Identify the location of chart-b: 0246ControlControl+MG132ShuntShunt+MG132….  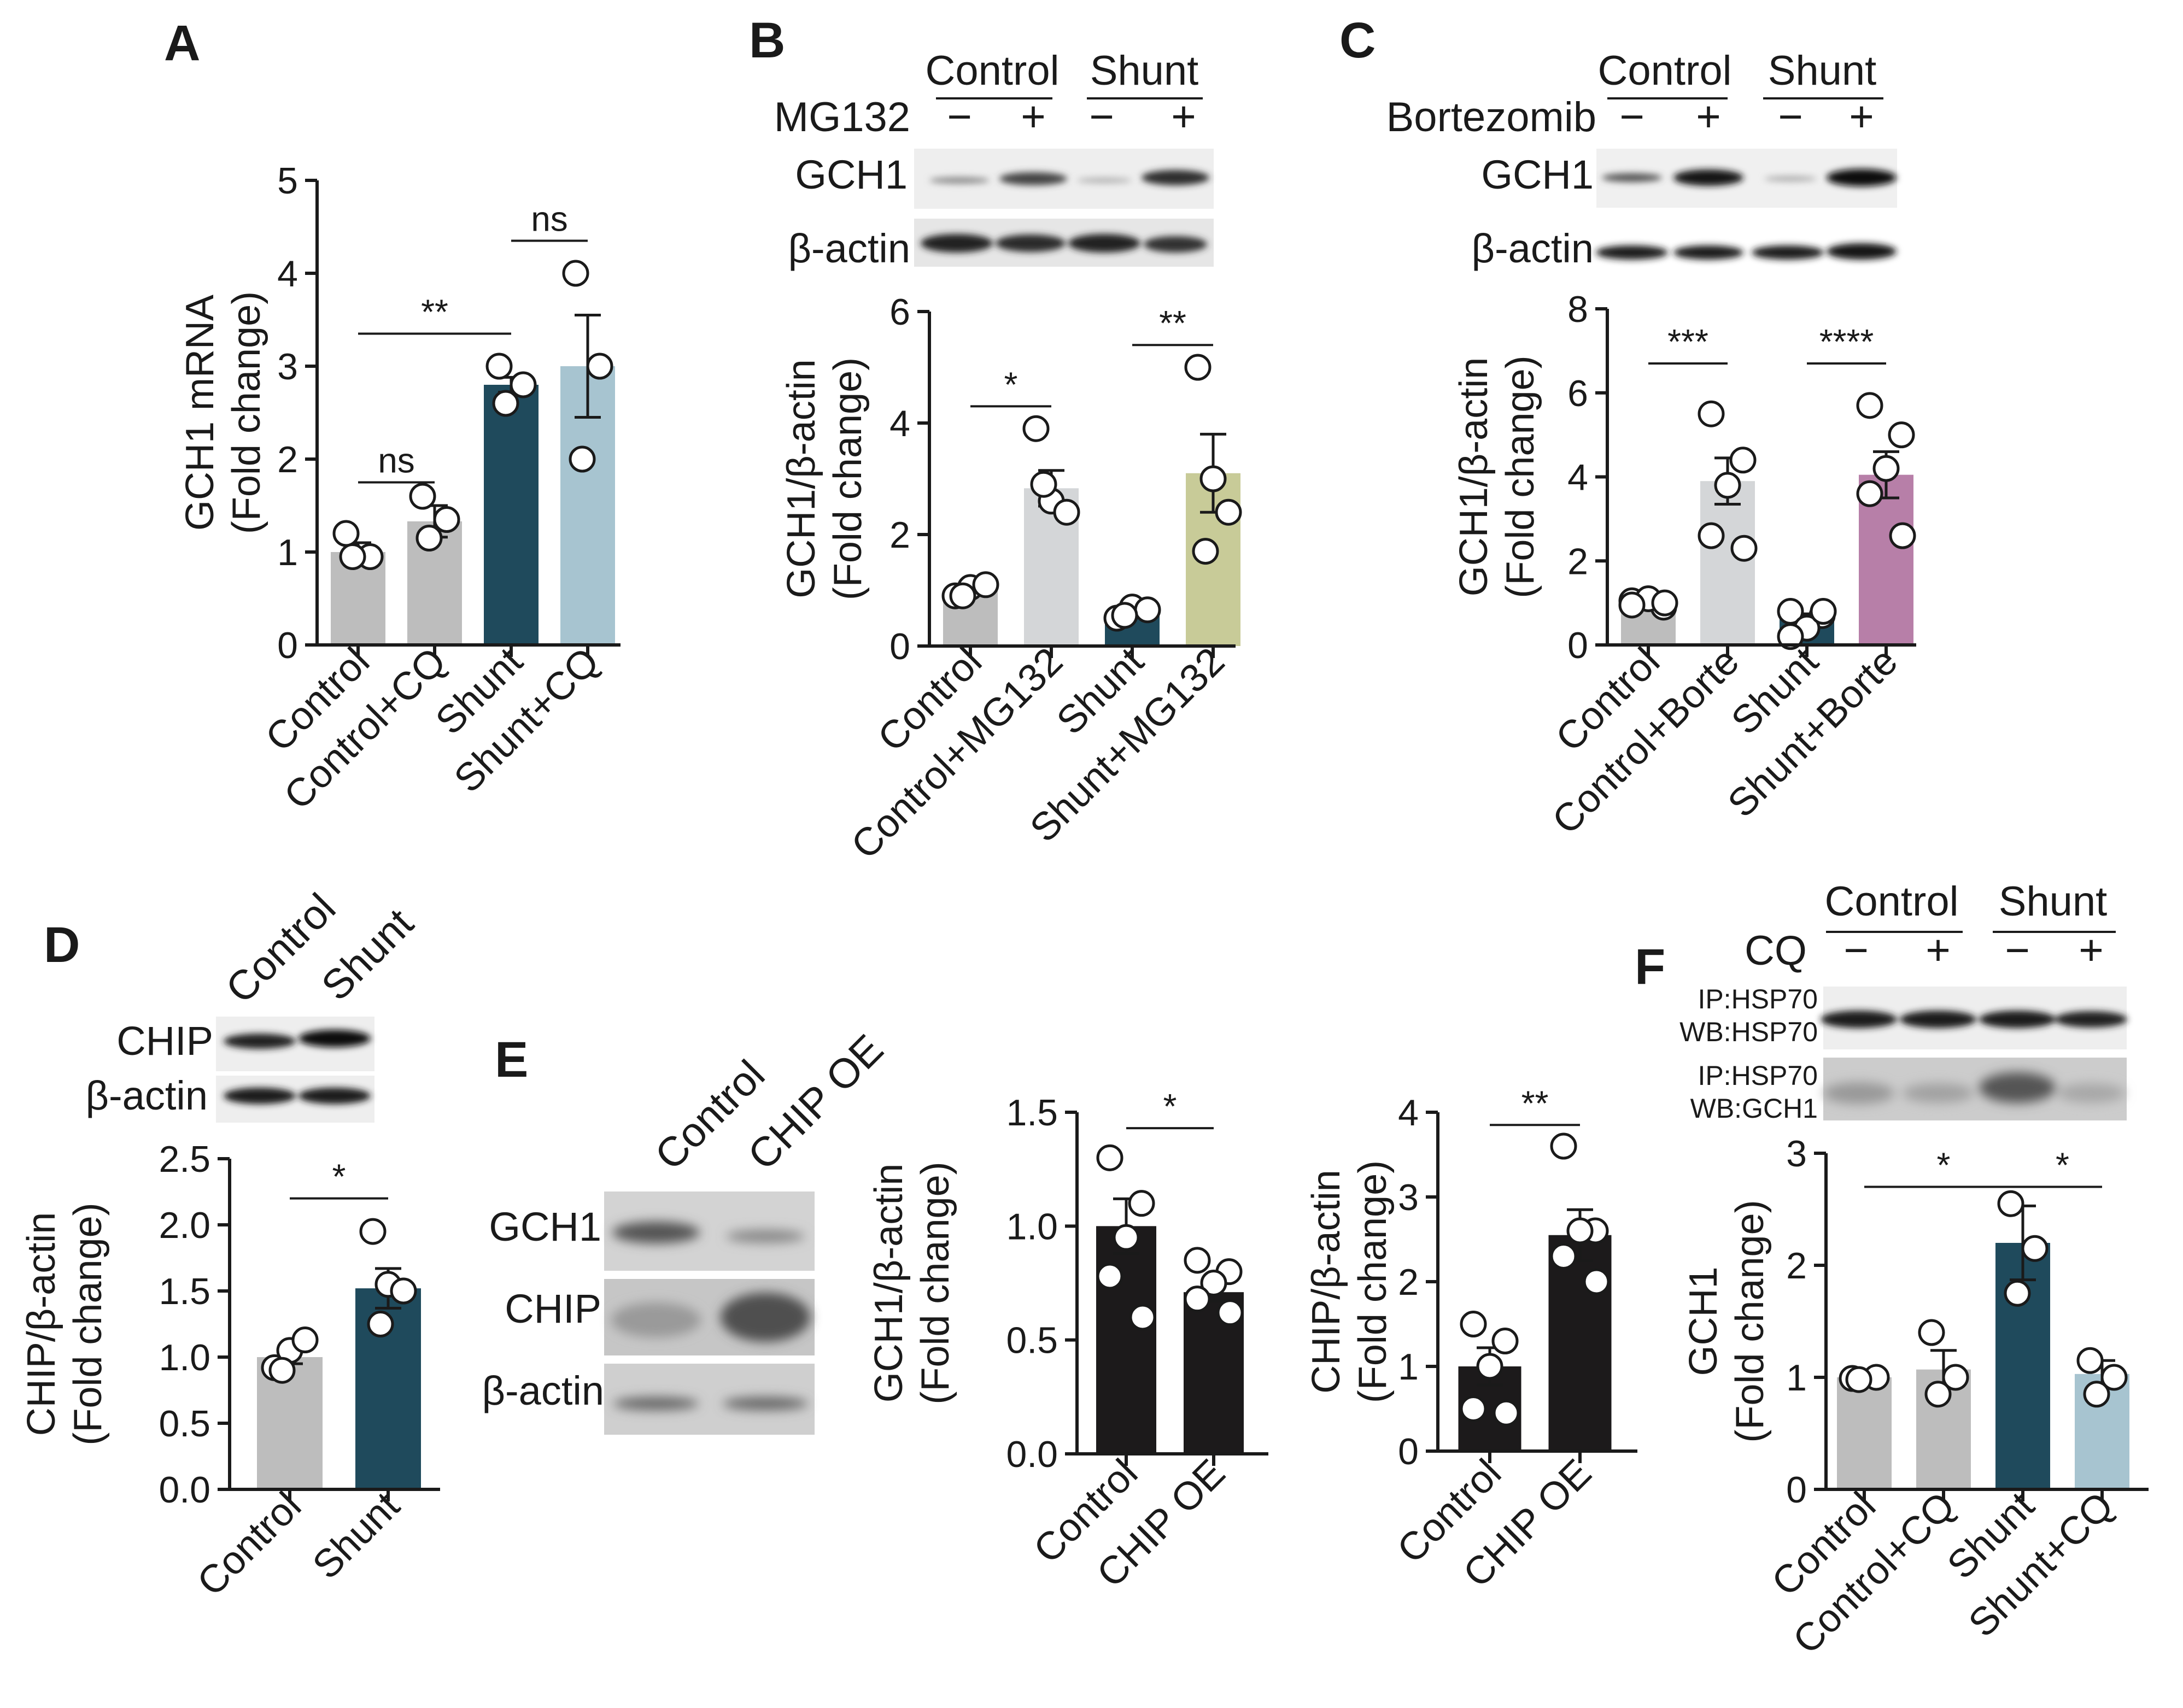
(1011, 579).